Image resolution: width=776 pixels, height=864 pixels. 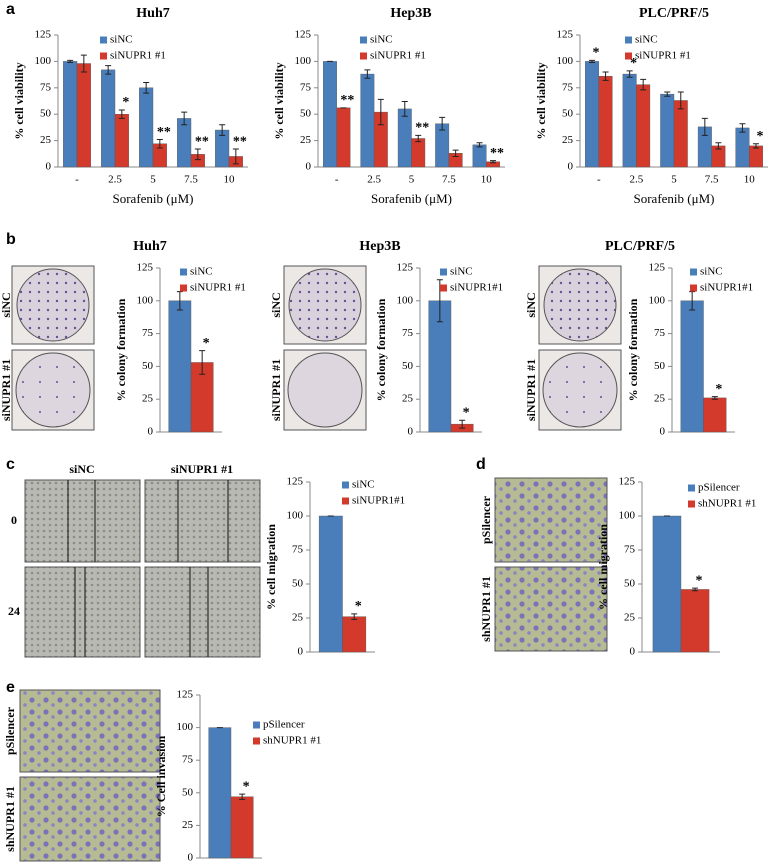 I want to click on y-axis-label: % cell viability, so click(x=279, y=100).